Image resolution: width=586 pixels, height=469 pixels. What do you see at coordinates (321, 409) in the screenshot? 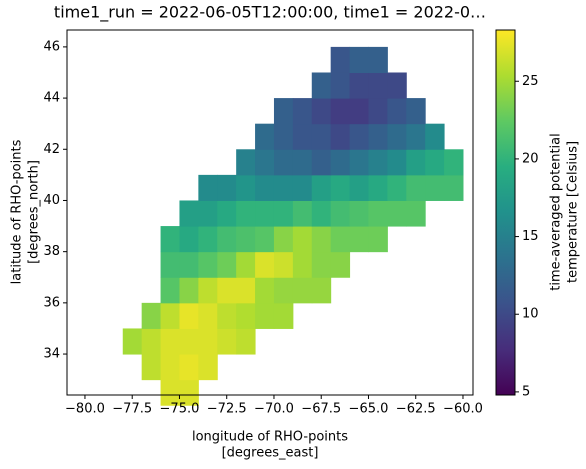
I see `x-tick-label: −67.5` at bounding box center [321, 409].